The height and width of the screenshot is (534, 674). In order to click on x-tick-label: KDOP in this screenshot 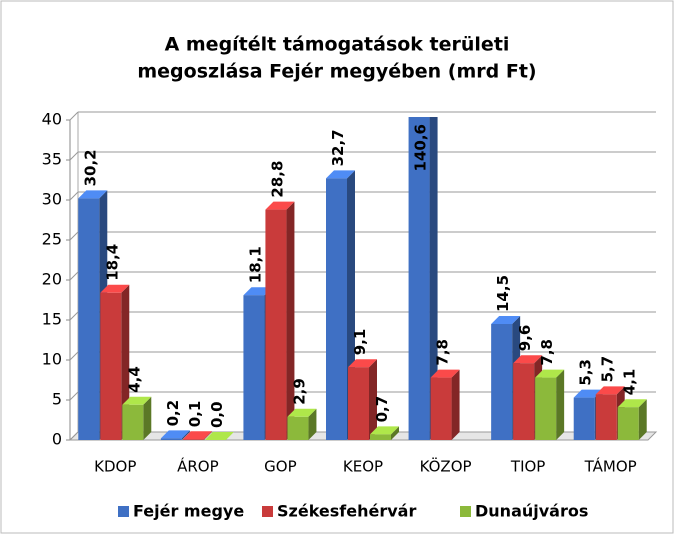, I will do `click(115, 467)`.